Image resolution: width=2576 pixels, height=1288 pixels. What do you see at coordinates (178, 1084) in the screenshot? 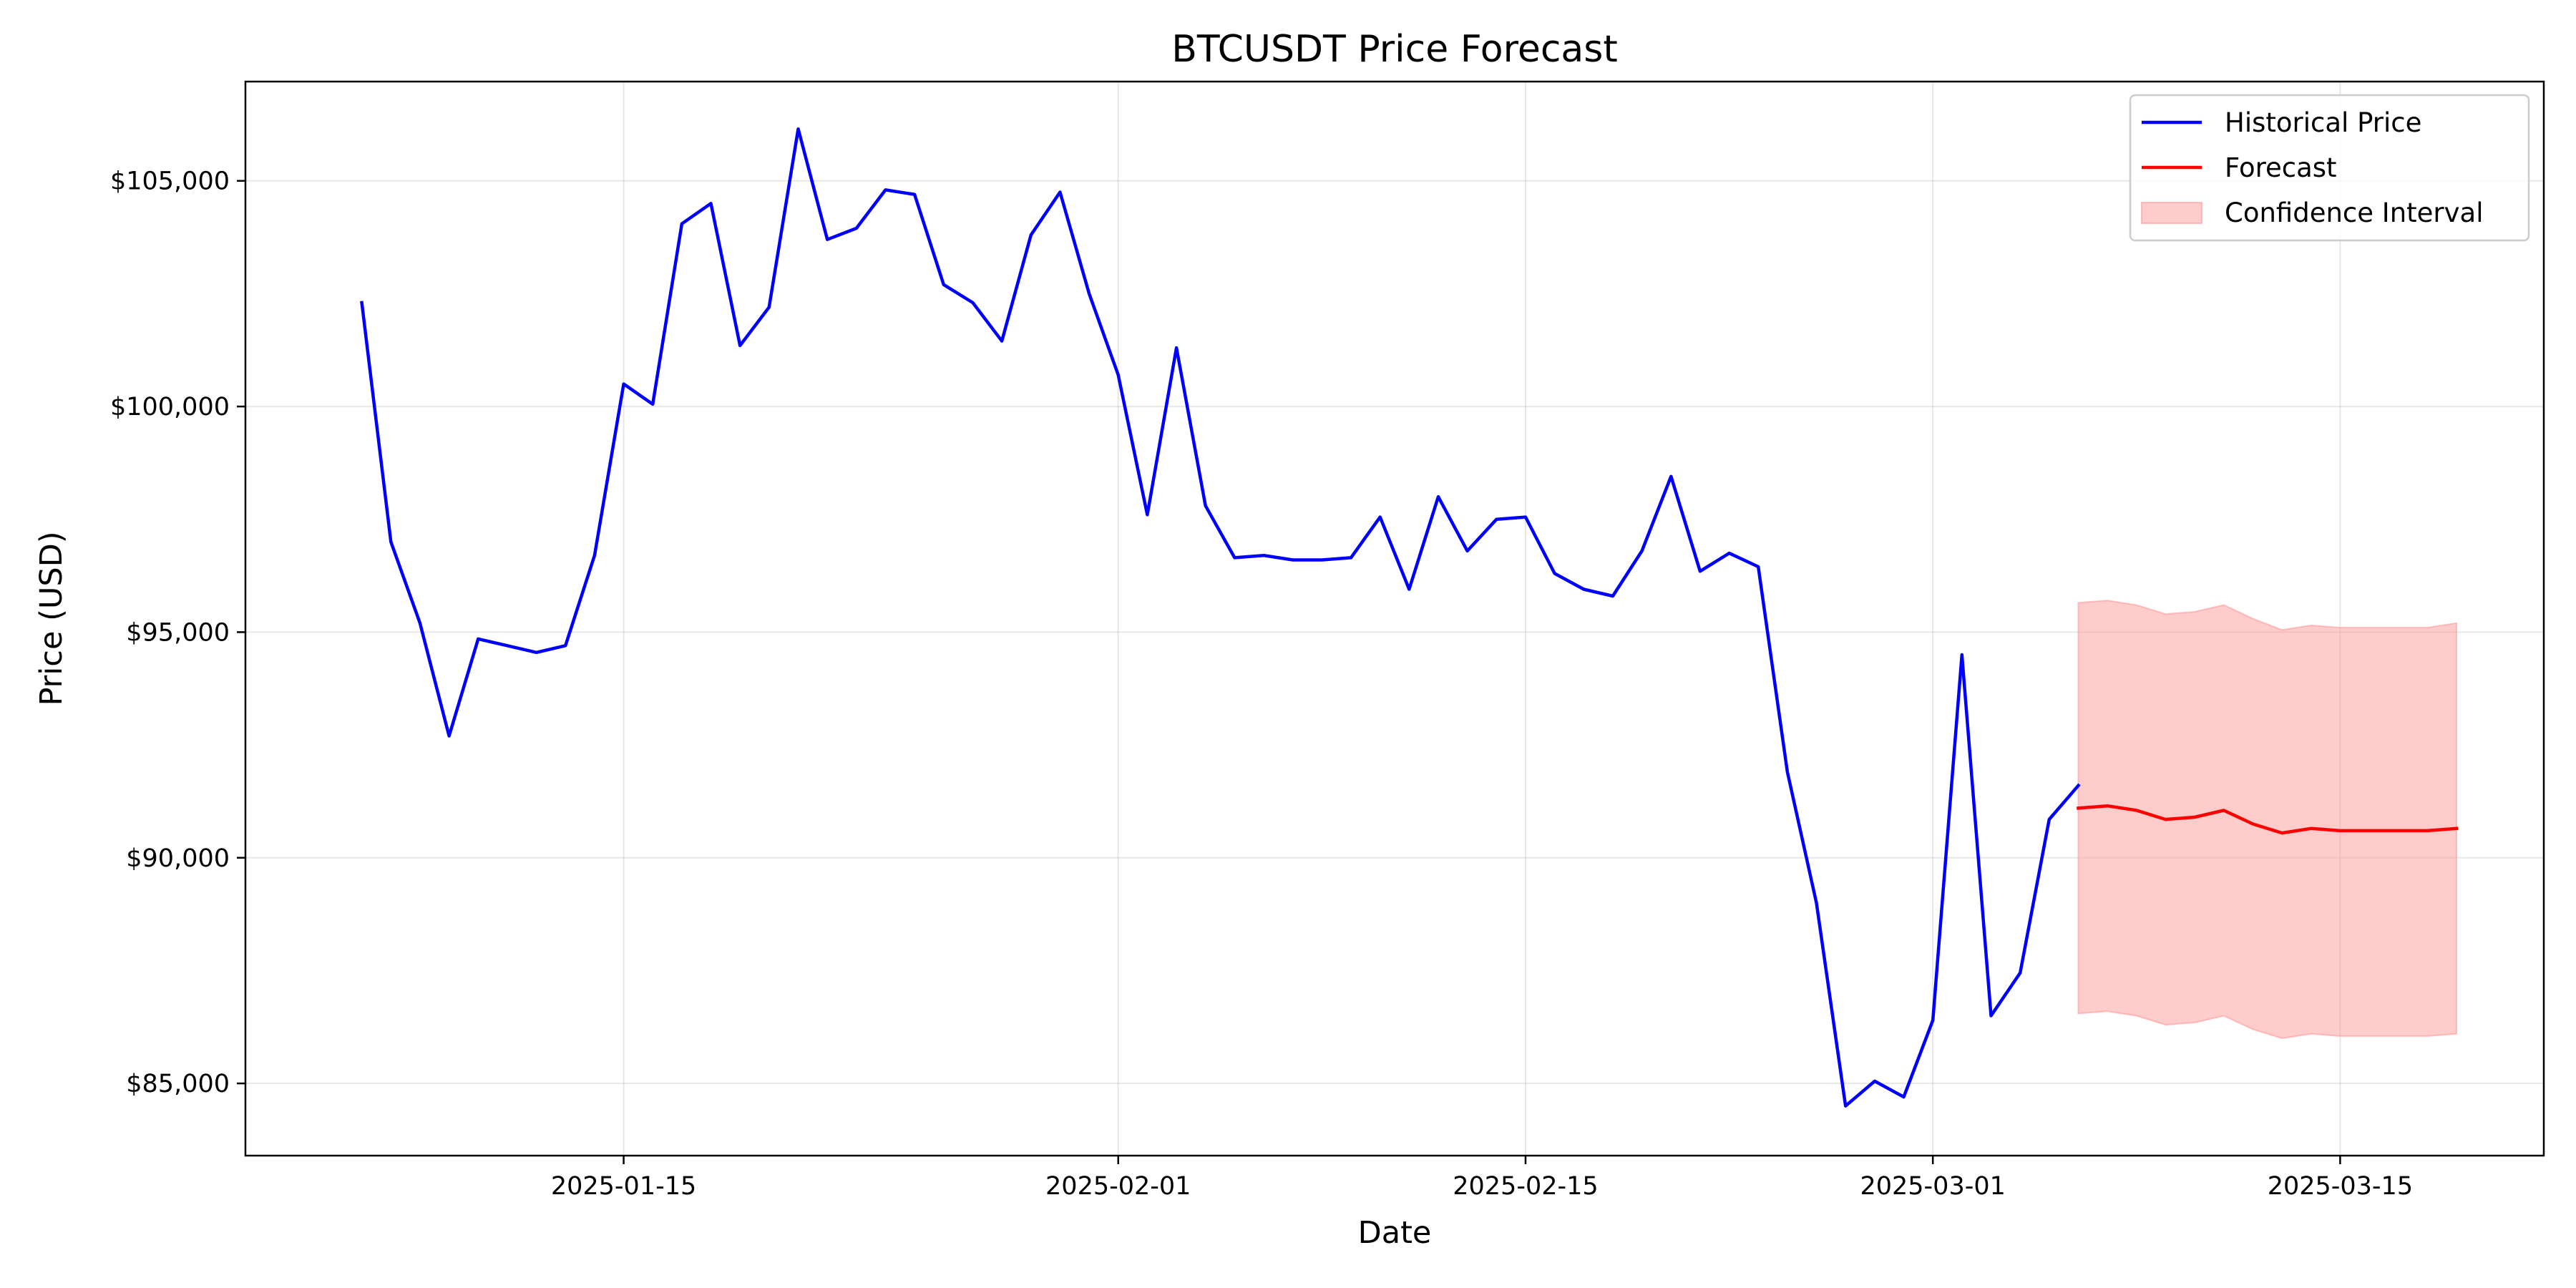
I see `y-tick-label: $85,000` at bounding box center [178, 1084].